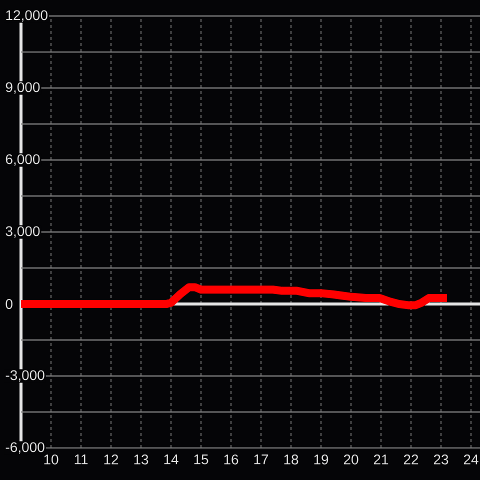 The image size is (480, 480). Describe the element at coordinates (471, 459) in the screenshot. I see `x-tick-label: 24` at that location.